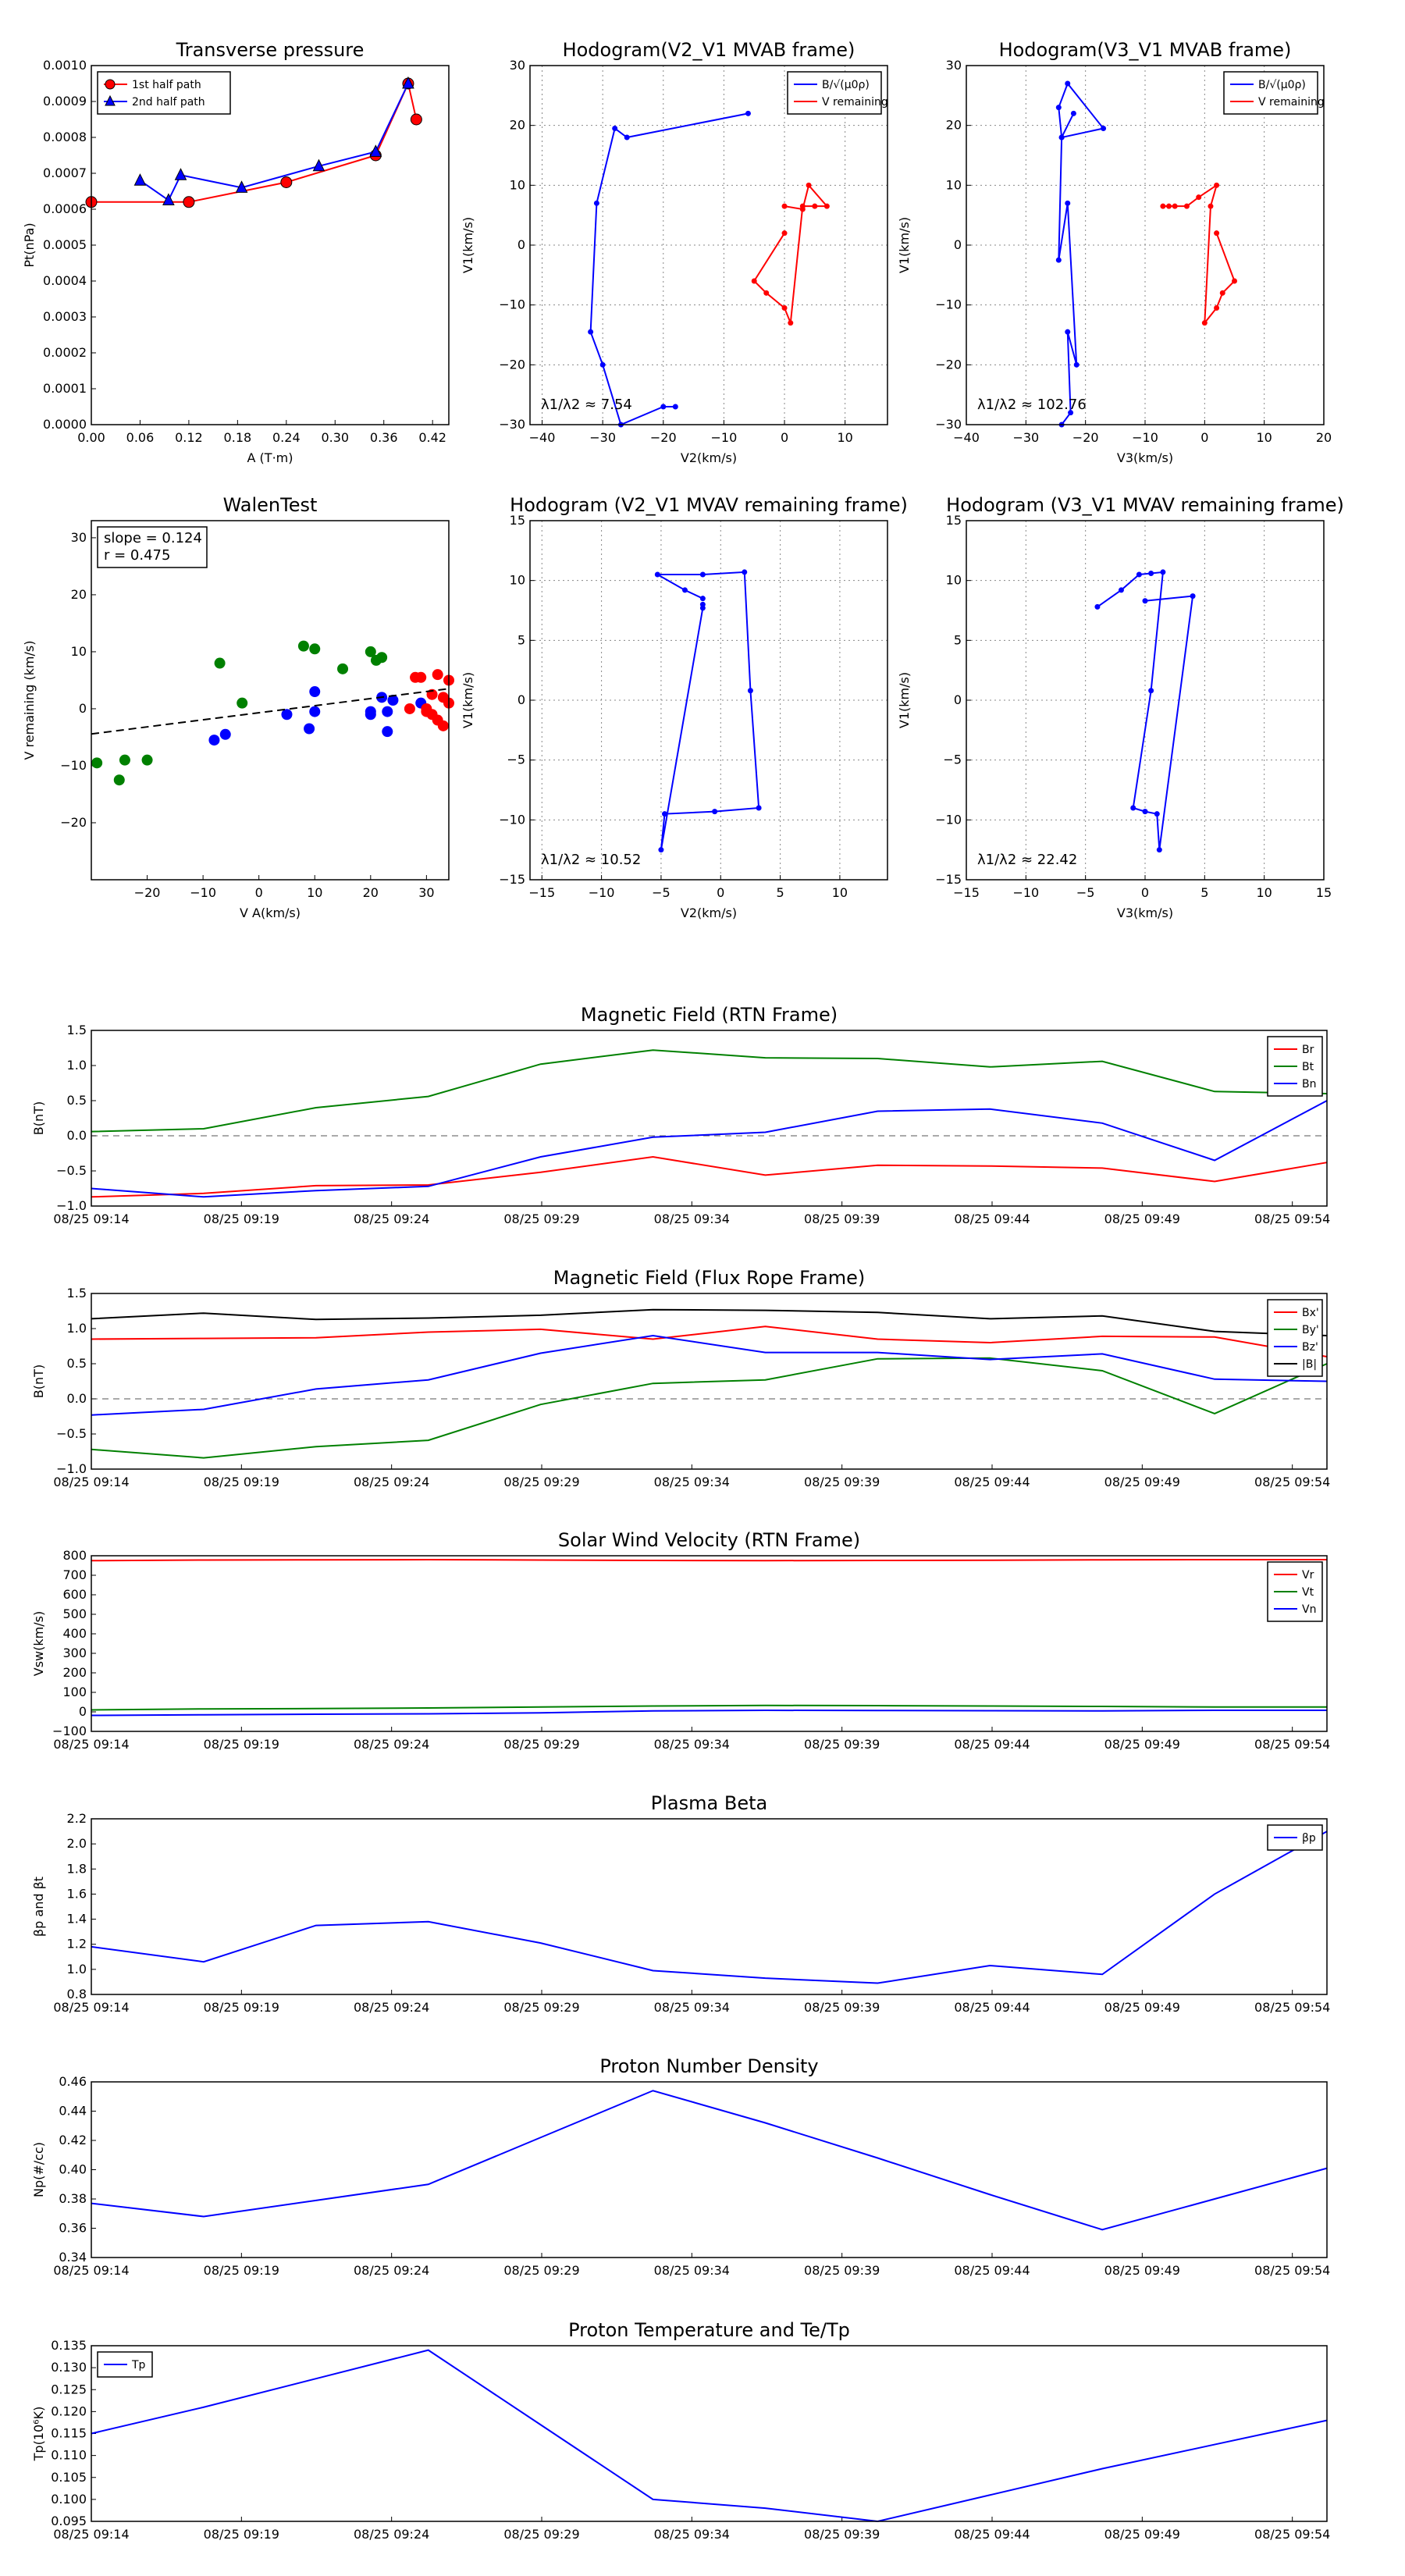 The width and height of the screenshot is (1405, 2576). I want to click on series-br, so click(710, 1176).